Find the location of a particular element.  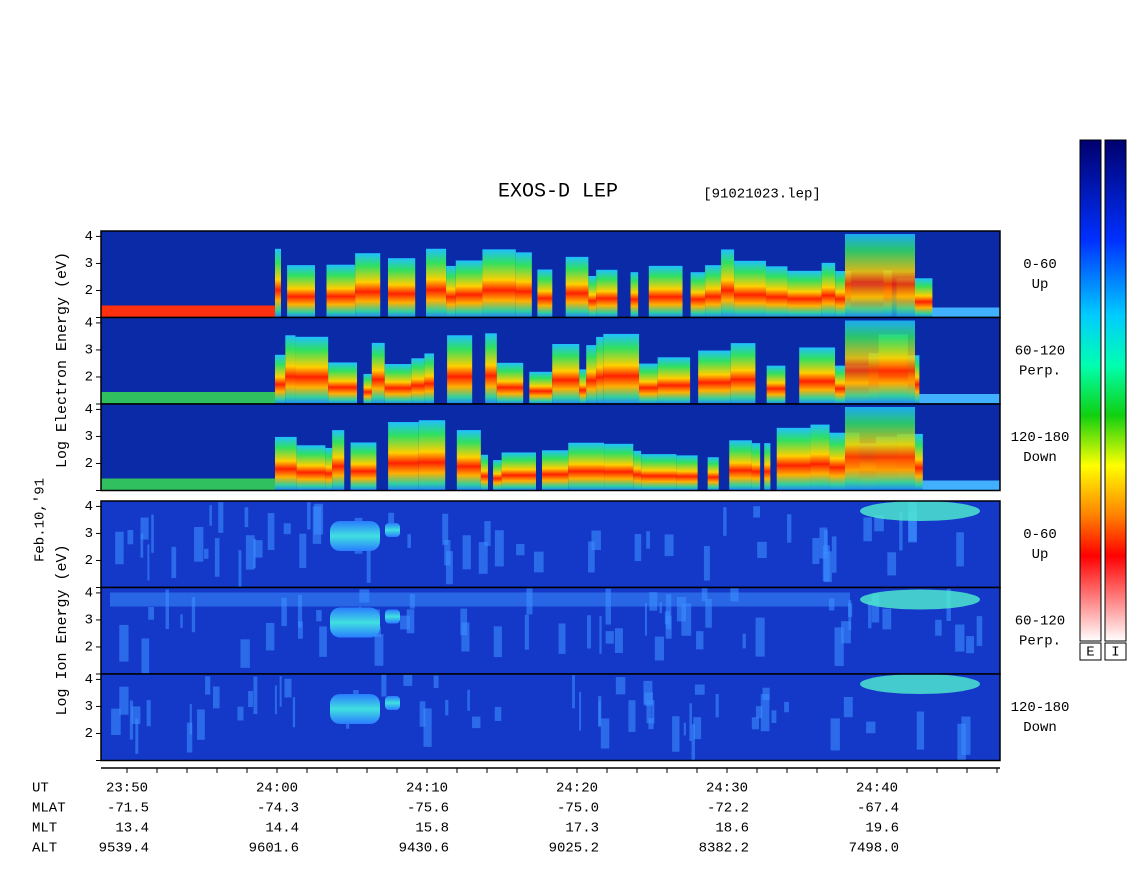

orbit-value: 9430.6 is located at coordinates (424, 849).